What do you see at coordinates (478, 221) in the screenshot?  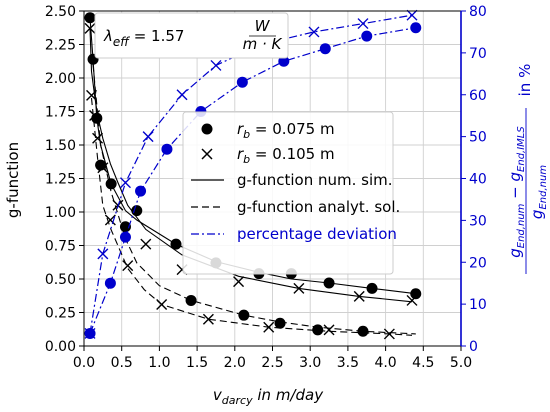 I see `y2-tick-label: 30` at bounding box center [478, 221].